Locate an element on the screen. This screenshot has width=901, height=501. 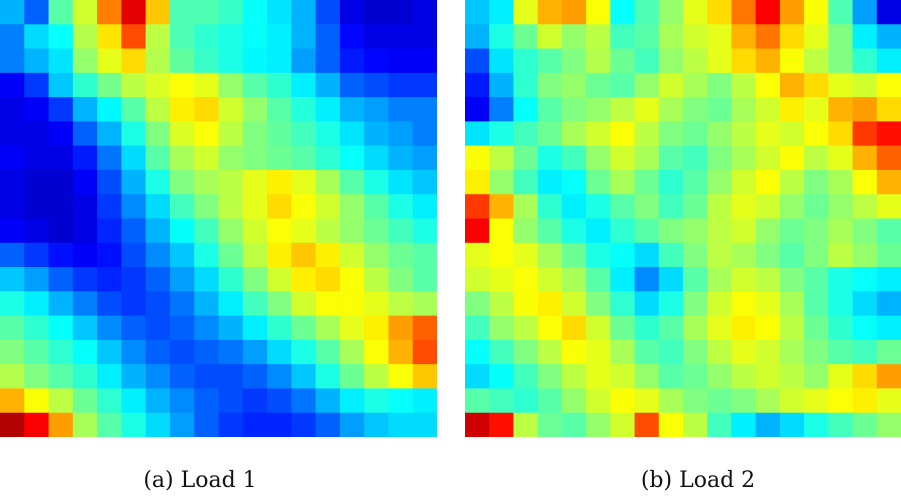
load-1-cell-r16-c7 is located at coordinates (182, 401).